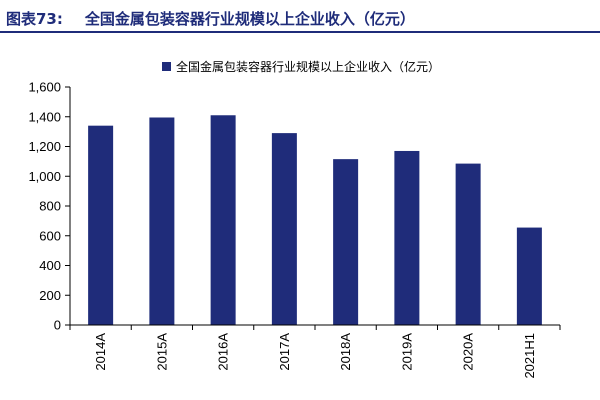 The image size is (600, 400). I want to click on x-tick-label: 2018A, so click(345, 352).